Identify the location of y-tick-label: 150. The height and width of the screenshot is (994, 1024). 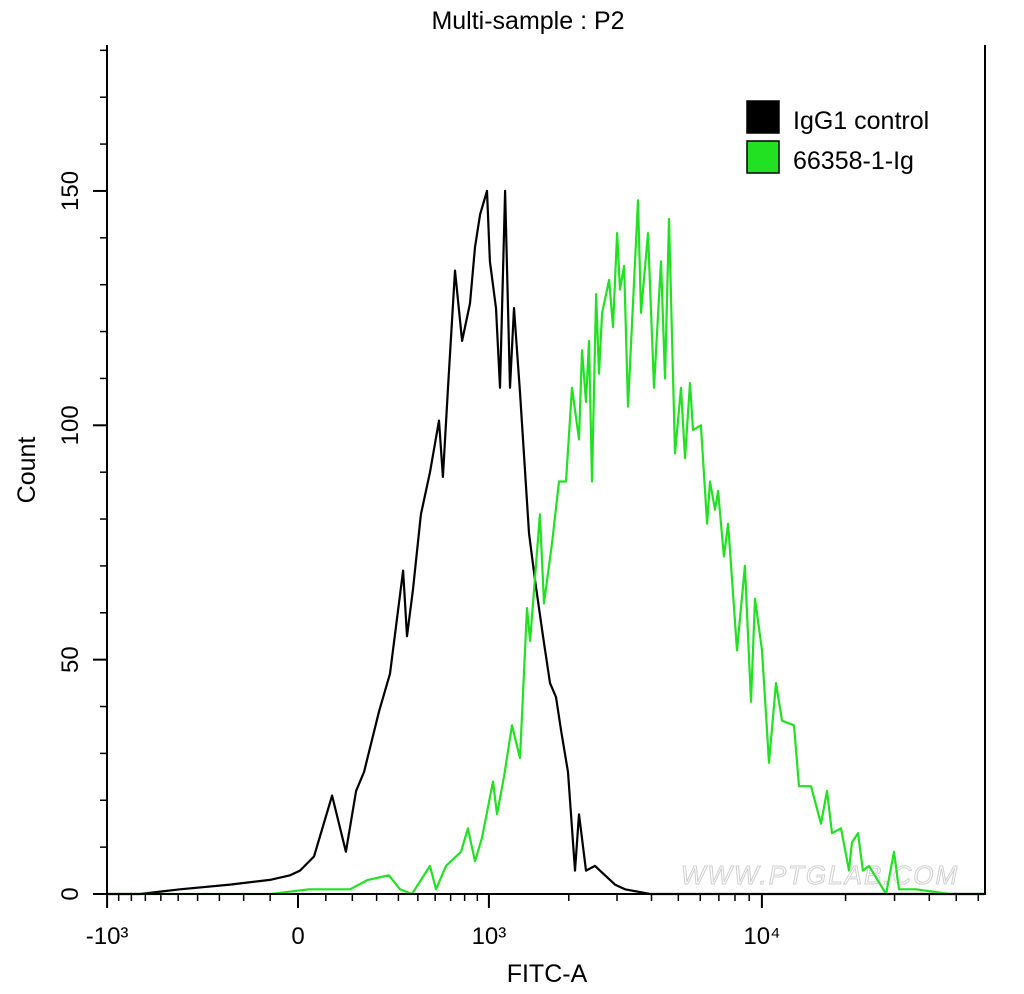
(70, 191).